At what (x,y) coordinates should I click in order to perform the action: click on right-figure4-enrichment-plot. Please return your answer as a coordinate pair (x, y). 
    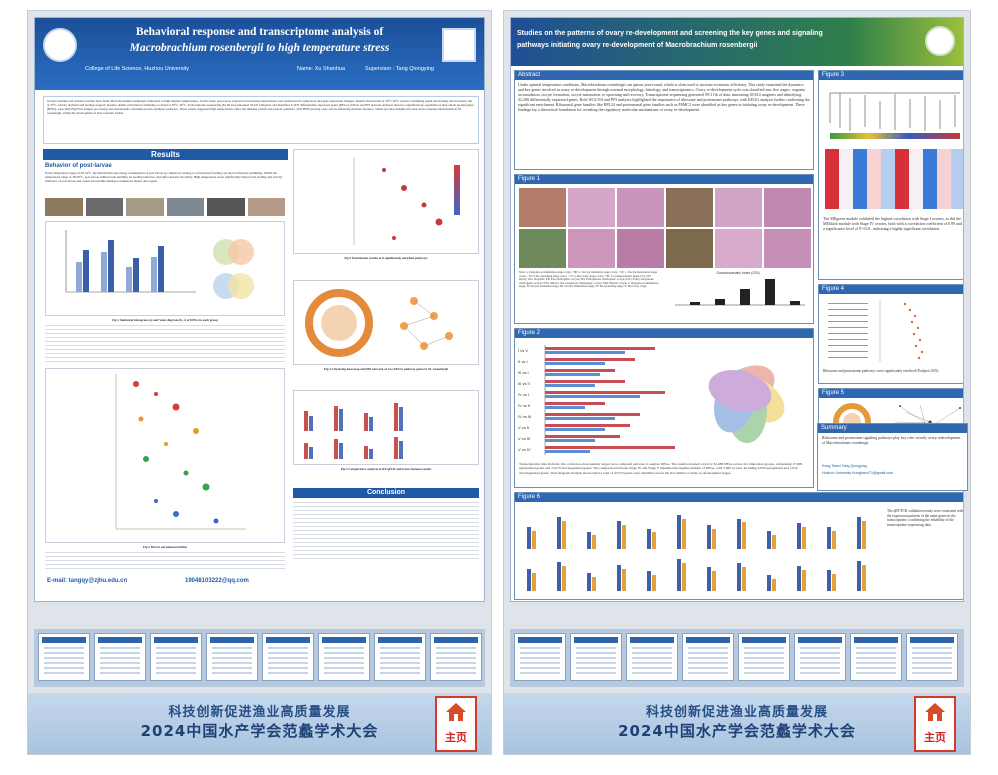
    Looking at the image, I should click on (876, 331).